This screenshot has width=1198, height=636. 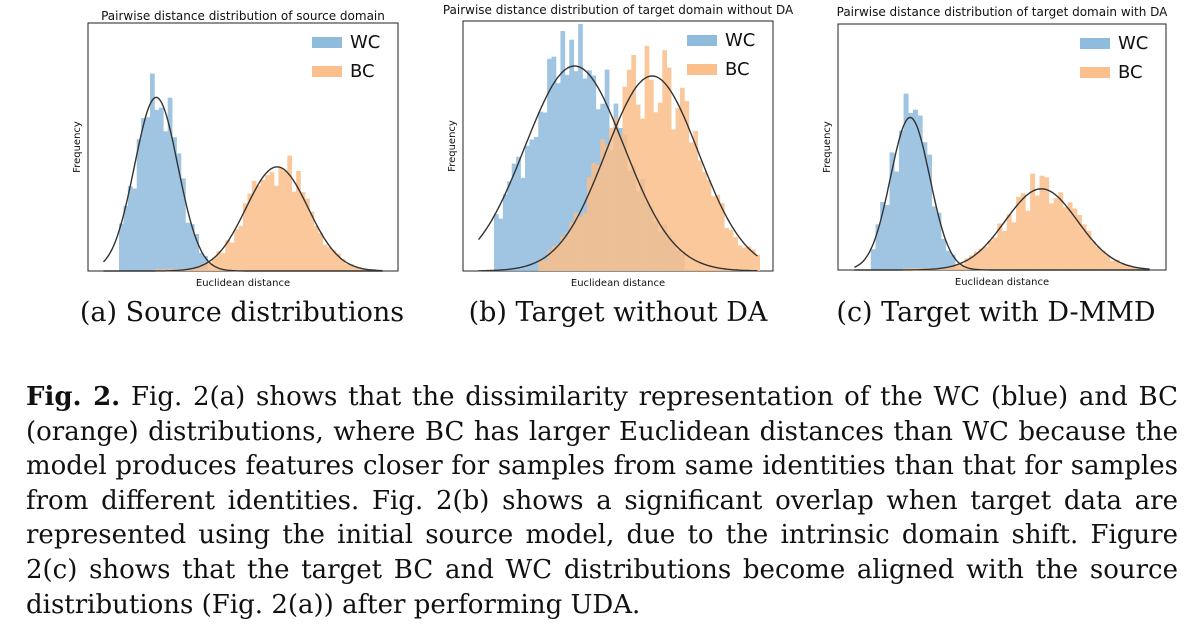 What do you see at coordinates (327, 42) in the screenshot?
I see `legend-swatch-wc` at bounding box center [327, 42].